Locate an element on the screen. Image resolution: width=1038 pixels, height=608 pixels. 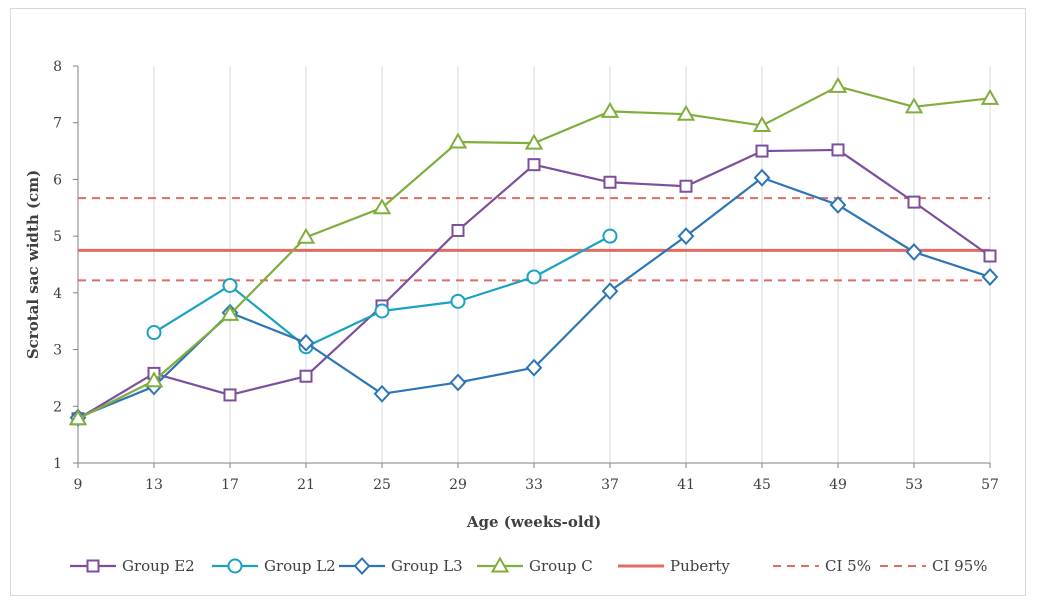
x-tick-label: 57 is located at coordinates (990, 485).